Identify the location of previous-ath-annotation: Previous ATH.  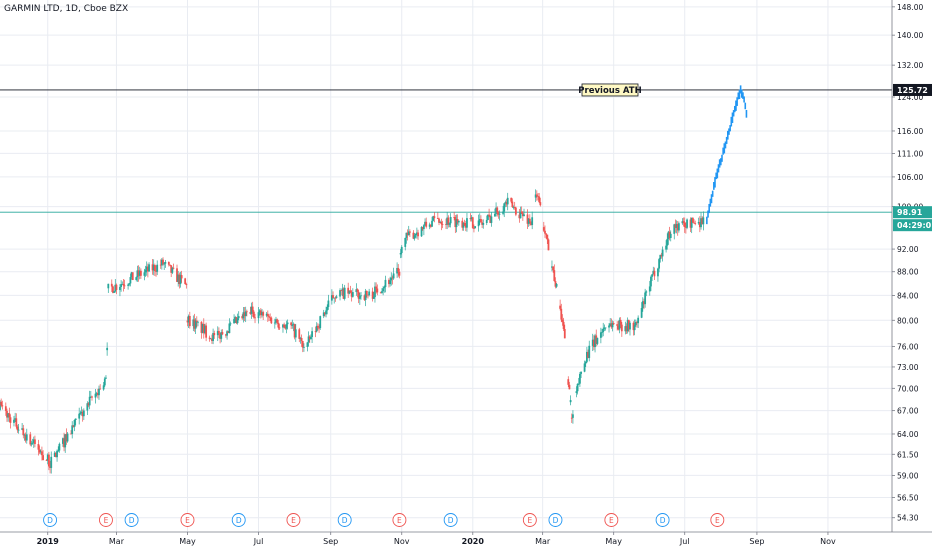
(610, 90).